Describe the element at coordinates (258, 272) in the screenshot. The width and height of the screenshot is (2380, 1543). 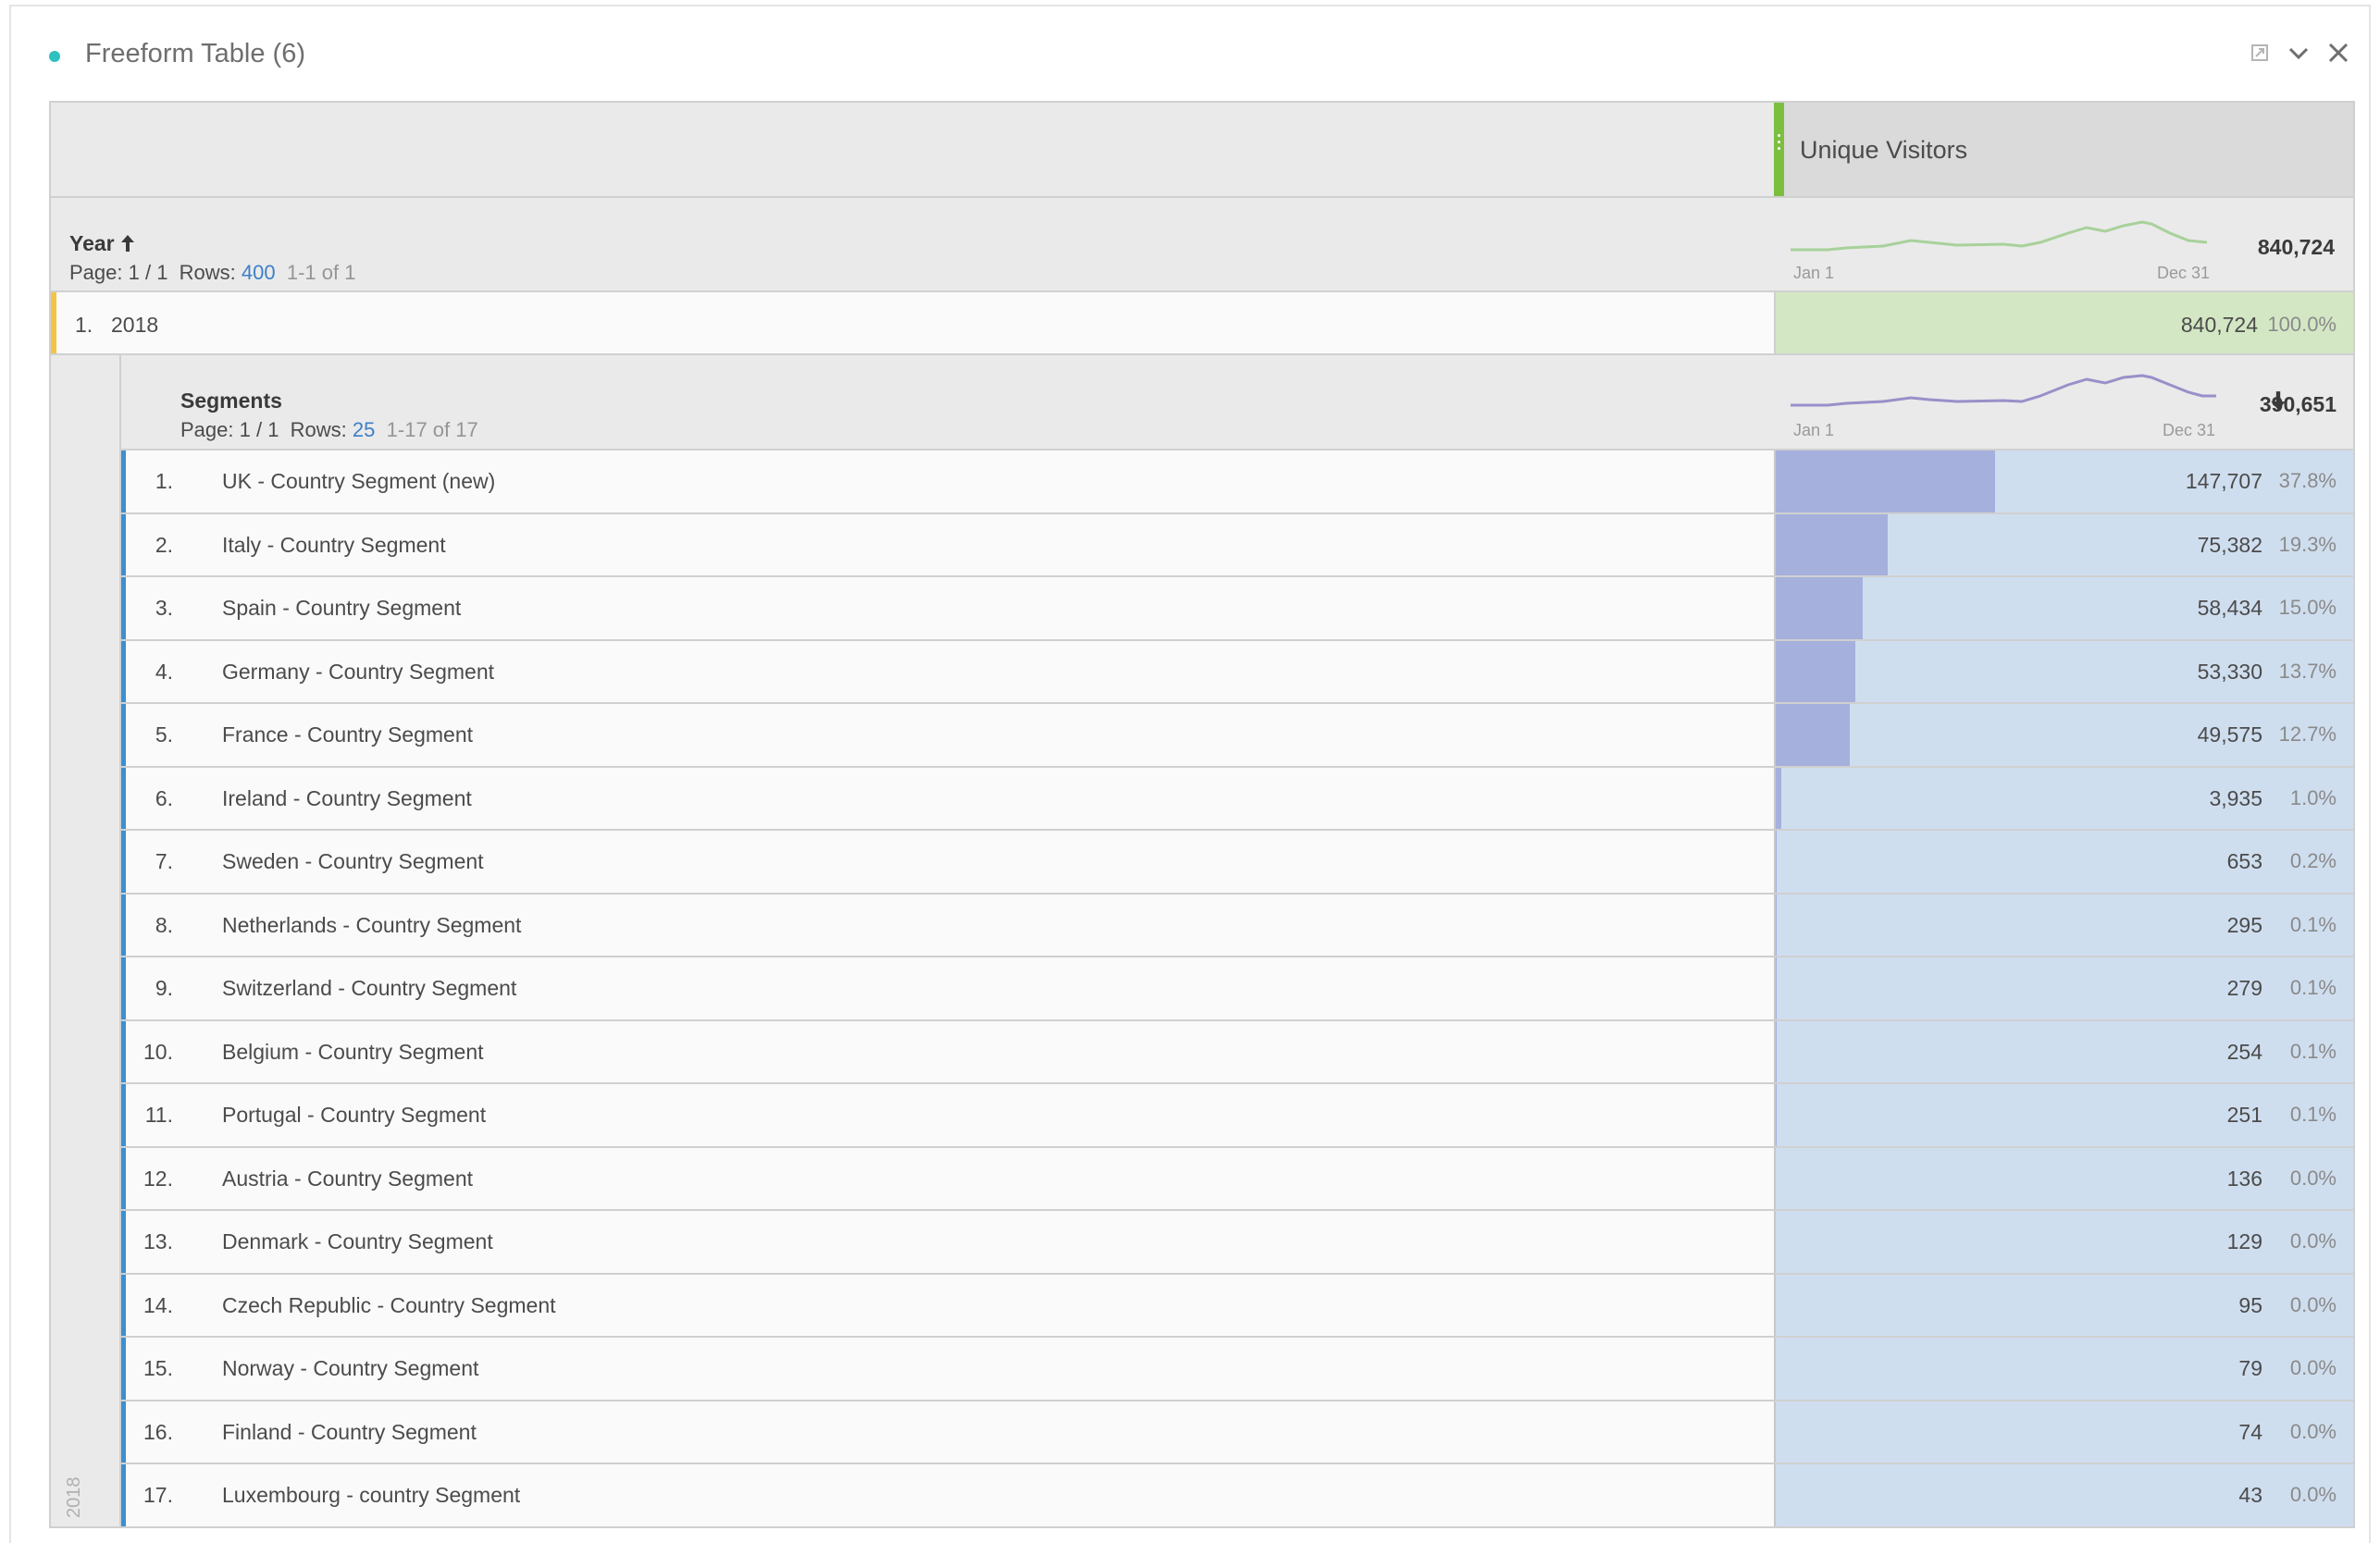
I see `rows-value-link: 400` at that location.